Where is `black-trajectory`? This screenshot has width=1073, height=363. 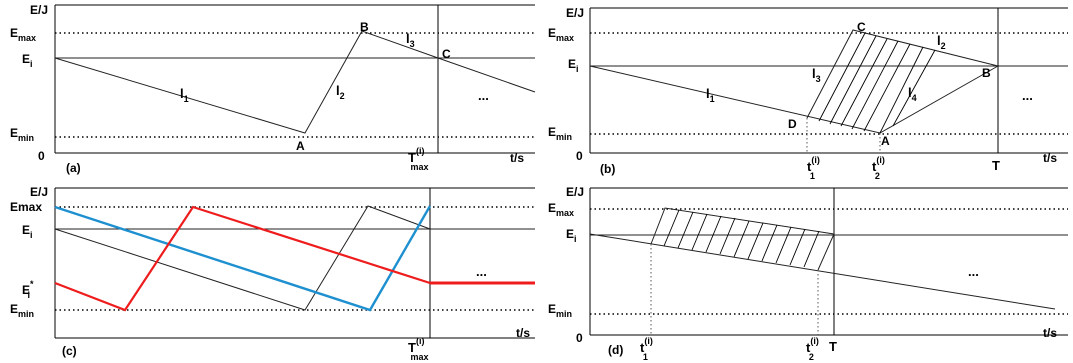 black-trajectory is located at coordinates (242, 258).